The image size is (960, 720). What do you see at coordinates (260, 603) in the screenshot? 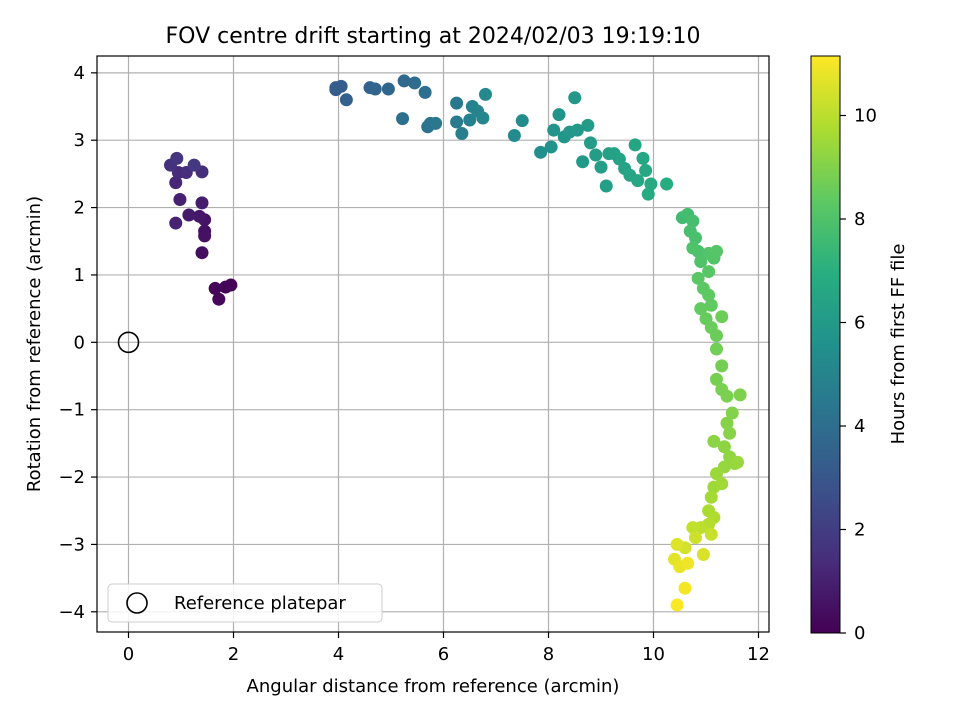
I see `legend-label: Reference platepar` at bounding box center [260, 603].